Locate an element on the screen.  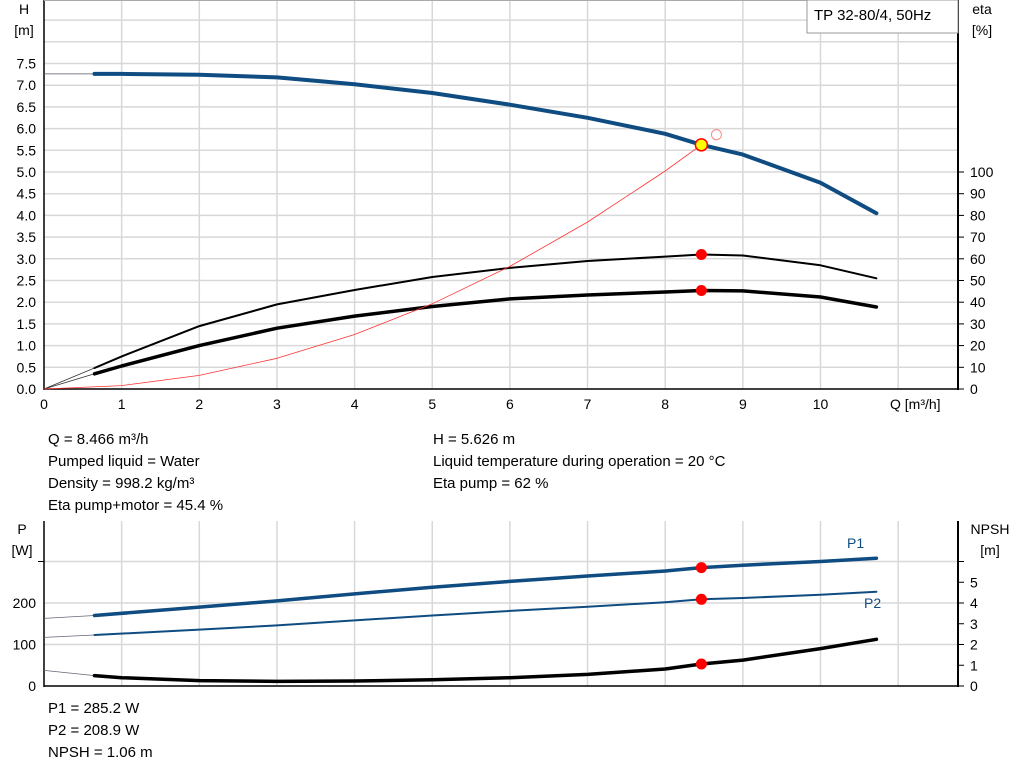
eta-tick-label: 20 is located at coordinates (978, 346).